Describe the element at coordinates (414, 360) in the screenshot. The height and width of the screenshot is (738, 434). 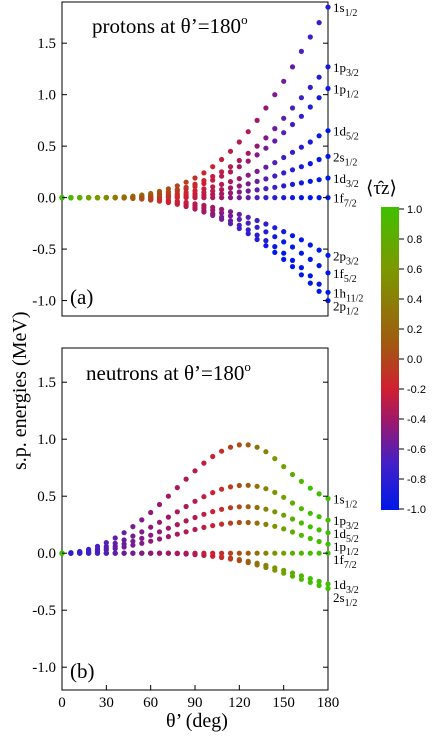
I see `colorbar-tick-label: 0.0` at that location.